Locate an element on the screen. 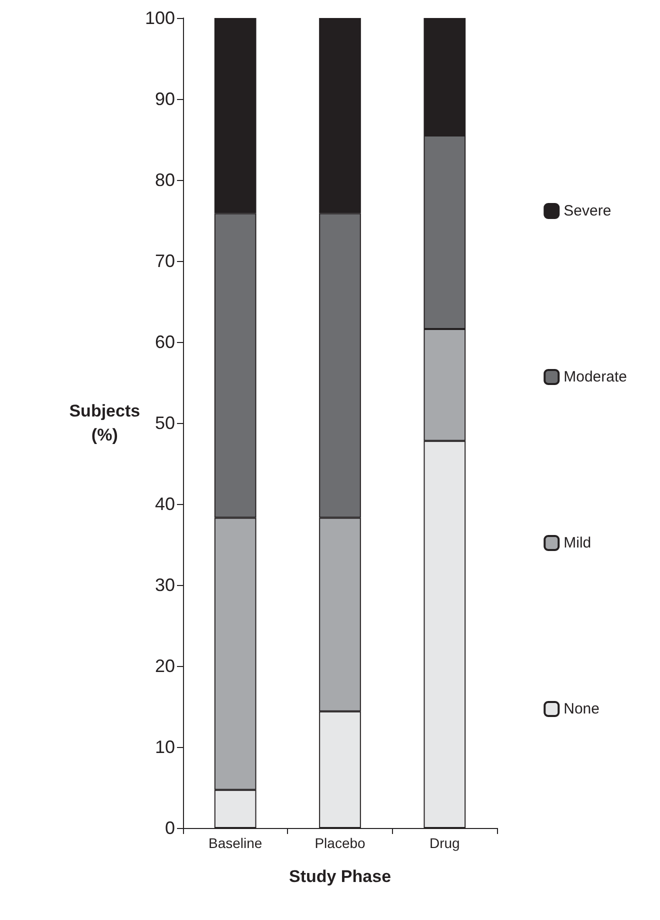 The width and height of the screenshot is (660, 920). y-tick-label: 0 is located at coordinates (169, 828).